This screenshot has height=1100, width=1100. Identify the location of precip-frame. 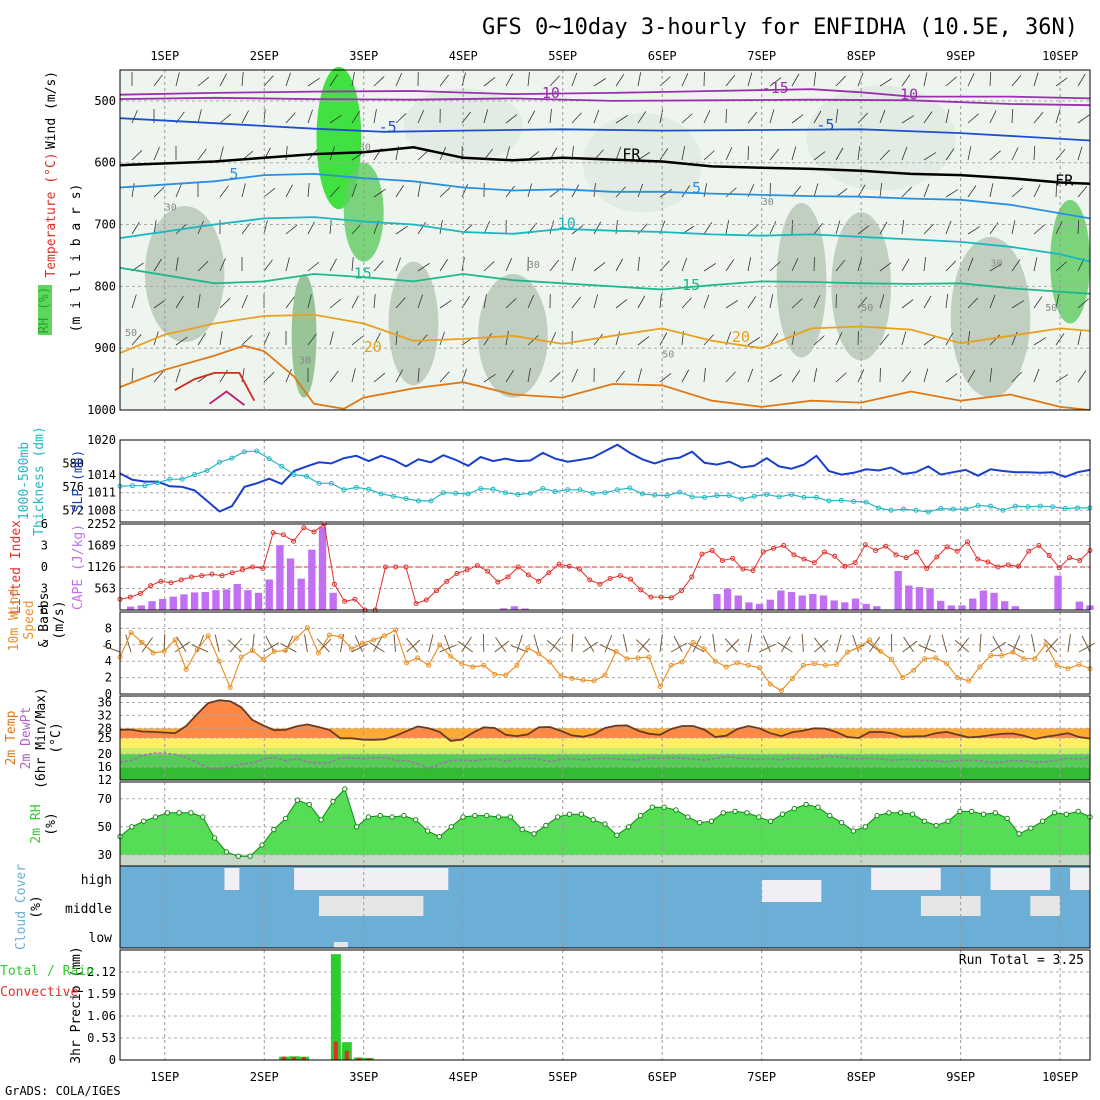
(605, 1005).